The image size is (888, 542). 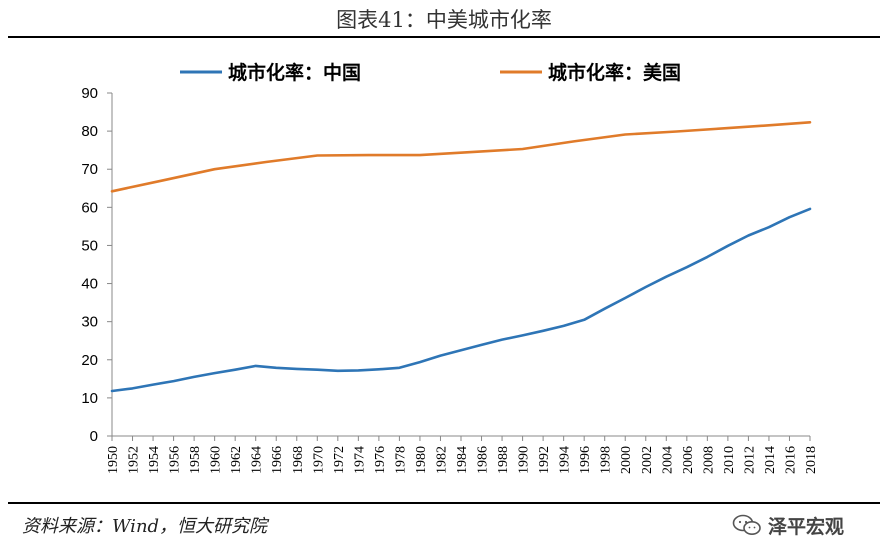 What do you see at coordinates (89, 245) in the screenshot?
I see `y-tick-label: 50` at bounding box center [89, 245].